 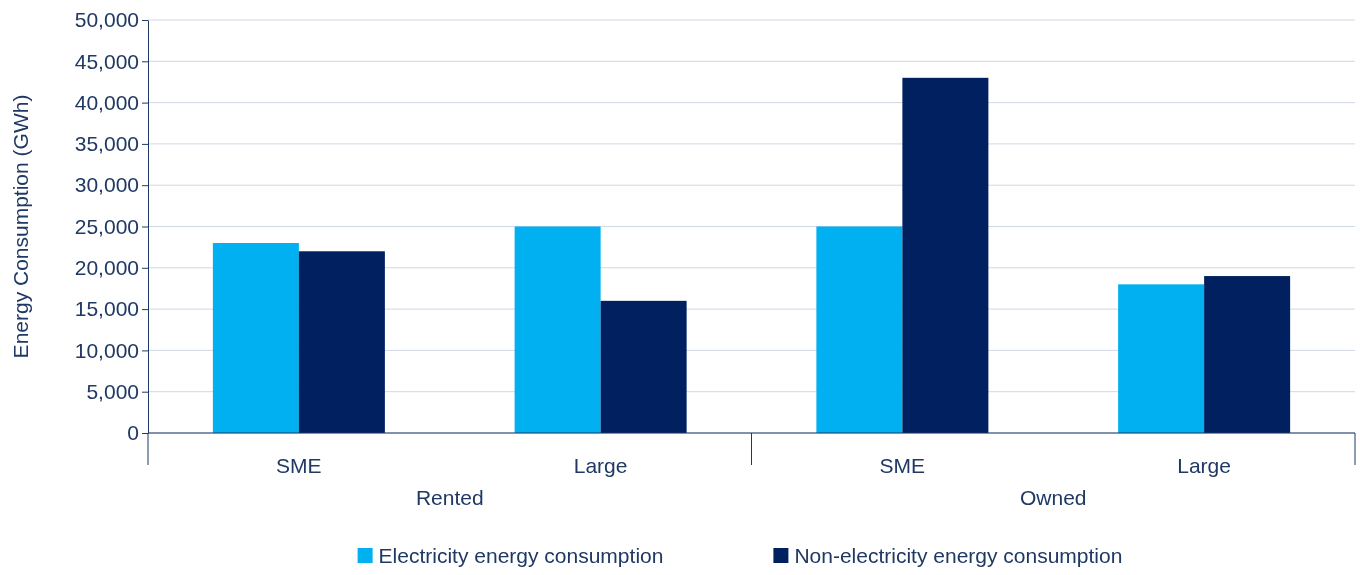 I want to click on y-tick-label: 20,000, so click(x=106, y=268).